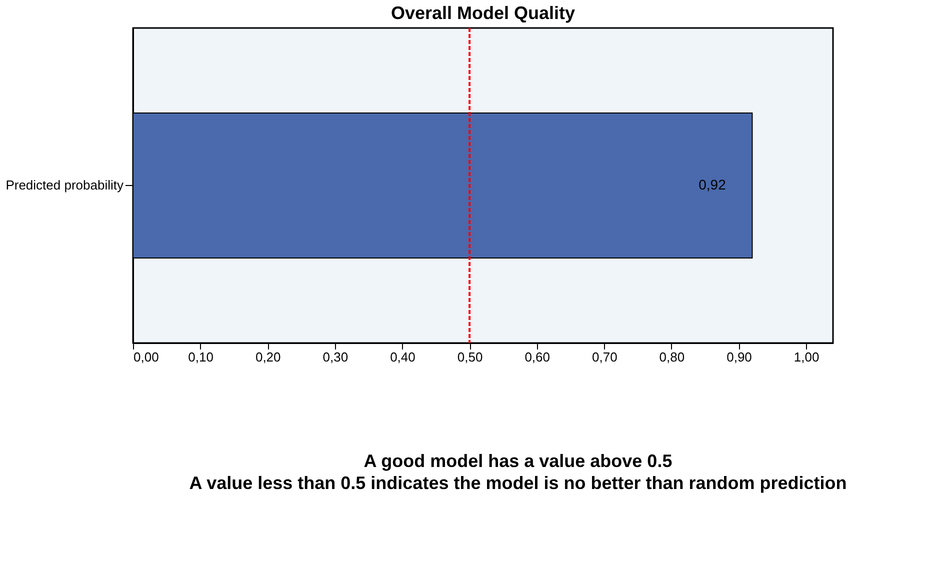 This screenshot has width=936, height=584. I want to click on y-tick-label: Predicted probability, so click(65, 185).